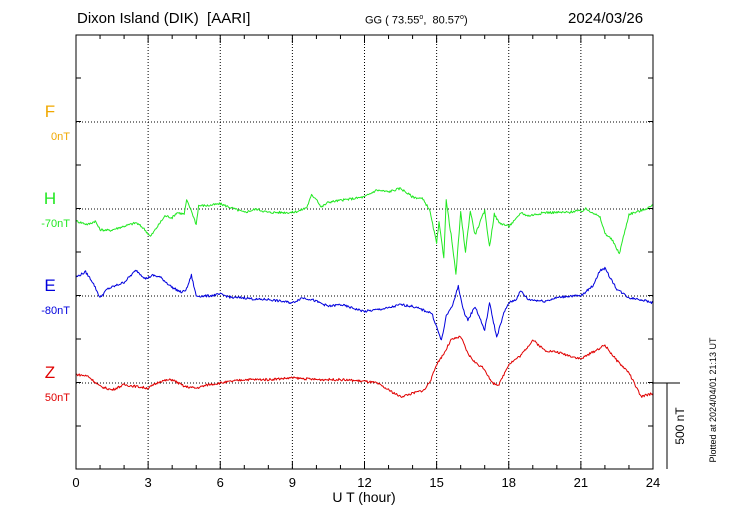  Describe the element at coordinates (713, 400) in the screenshot. I see `plotted-at-note: Plotted at 2024/04/01 21:13 UT` at that location.